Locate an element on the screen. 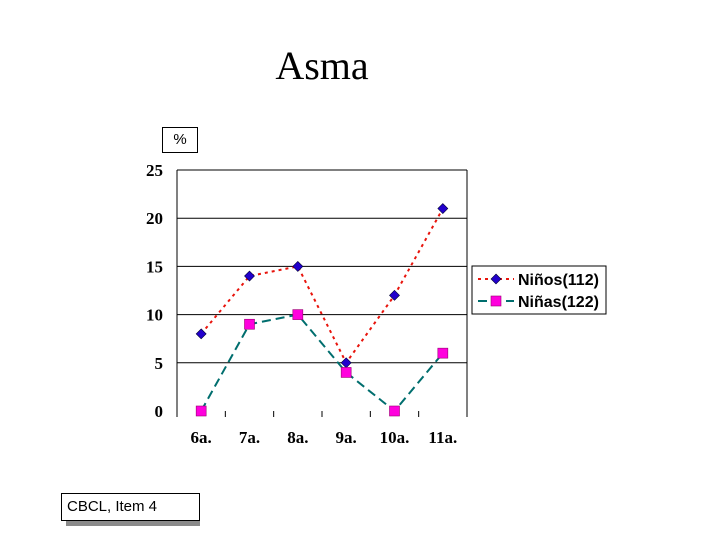  y-axis-ticks: 0 5 10 15 20 25 is located at coordinates (154, 291).